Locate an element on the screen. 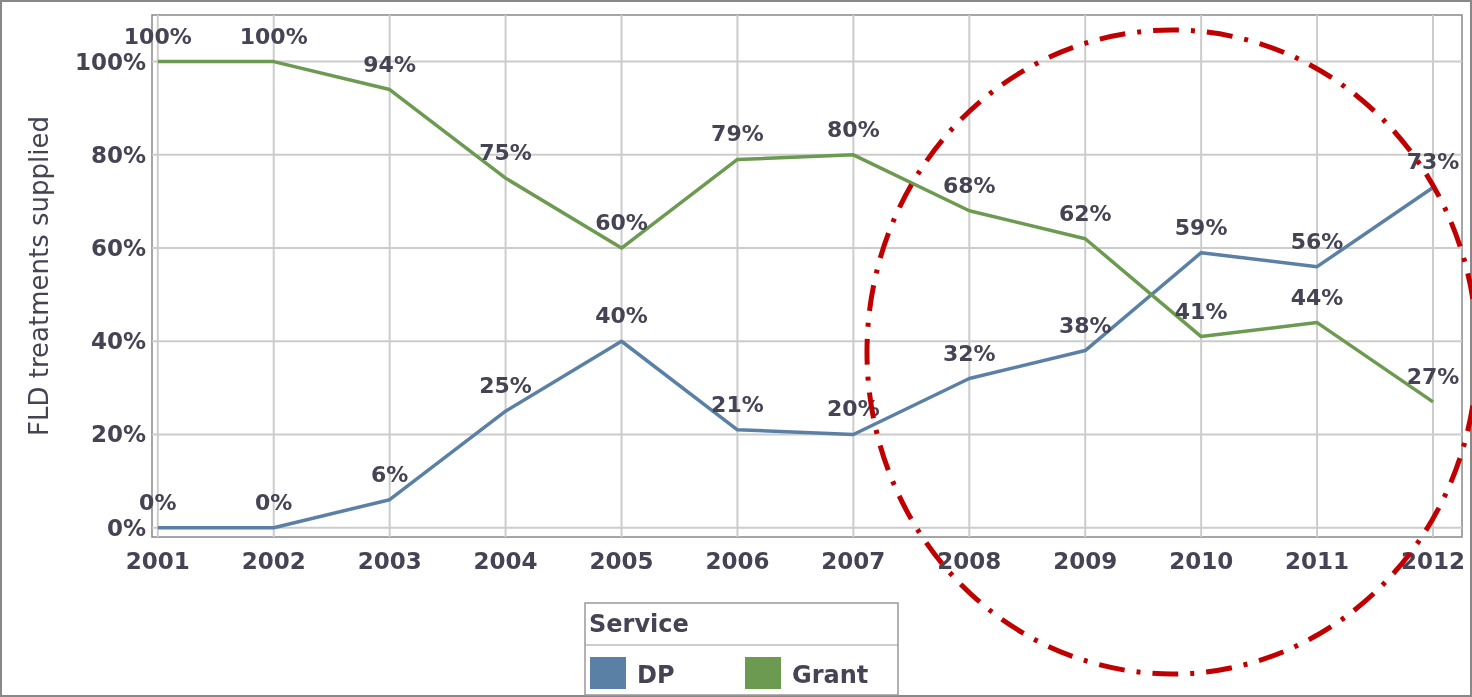  y-axis-title: FLD treatments supplied is located at coordinates (39, 276).